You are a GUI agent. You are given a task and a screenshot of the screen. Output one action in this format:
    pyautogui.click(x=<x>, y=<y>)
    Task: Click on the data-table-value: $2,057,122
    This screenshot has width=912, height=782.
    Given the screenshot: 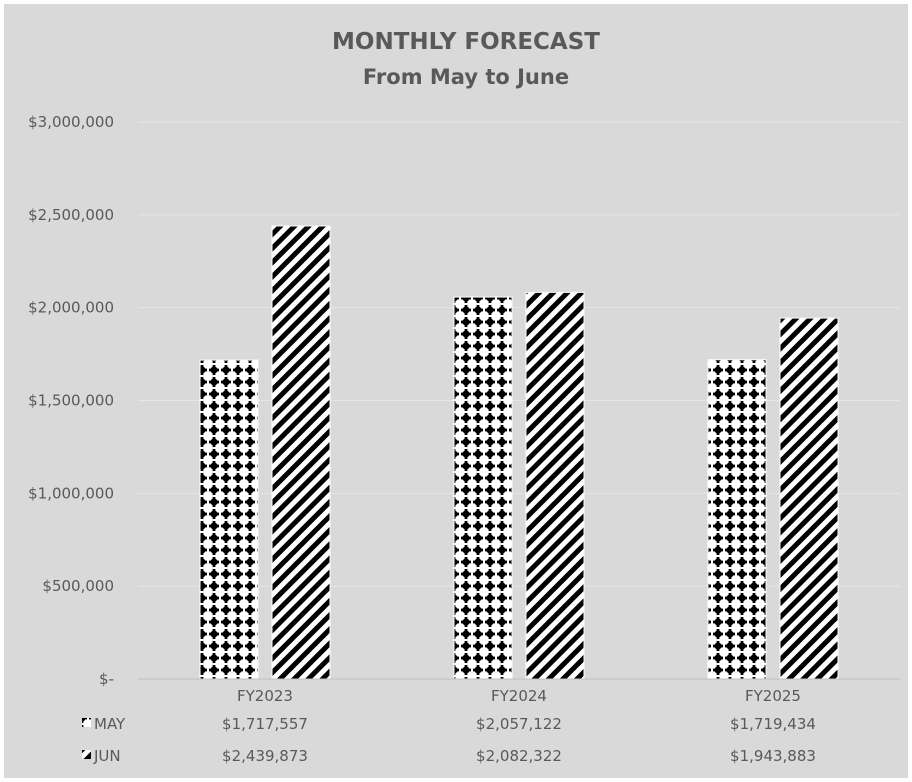 What is the action you would take?
    pyautogui.click(x=519, y=724)
    